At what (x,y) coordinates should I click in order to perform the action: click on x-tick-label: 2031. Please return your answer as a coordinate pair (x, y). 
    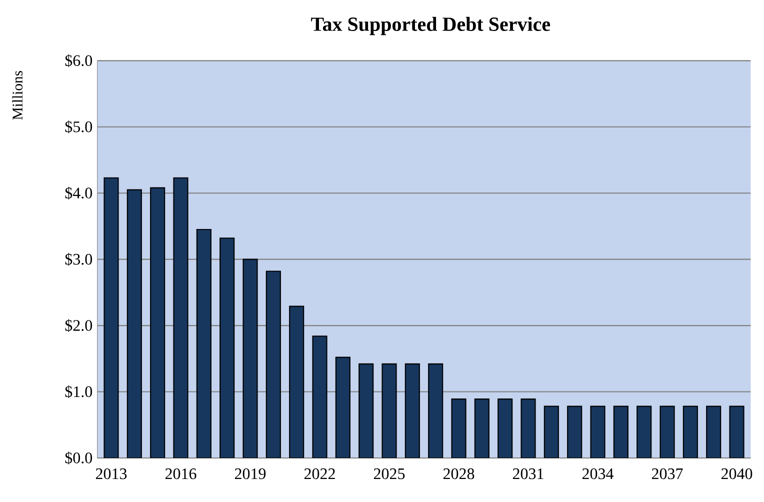
    Looking at the image, I should click on (528, 474).